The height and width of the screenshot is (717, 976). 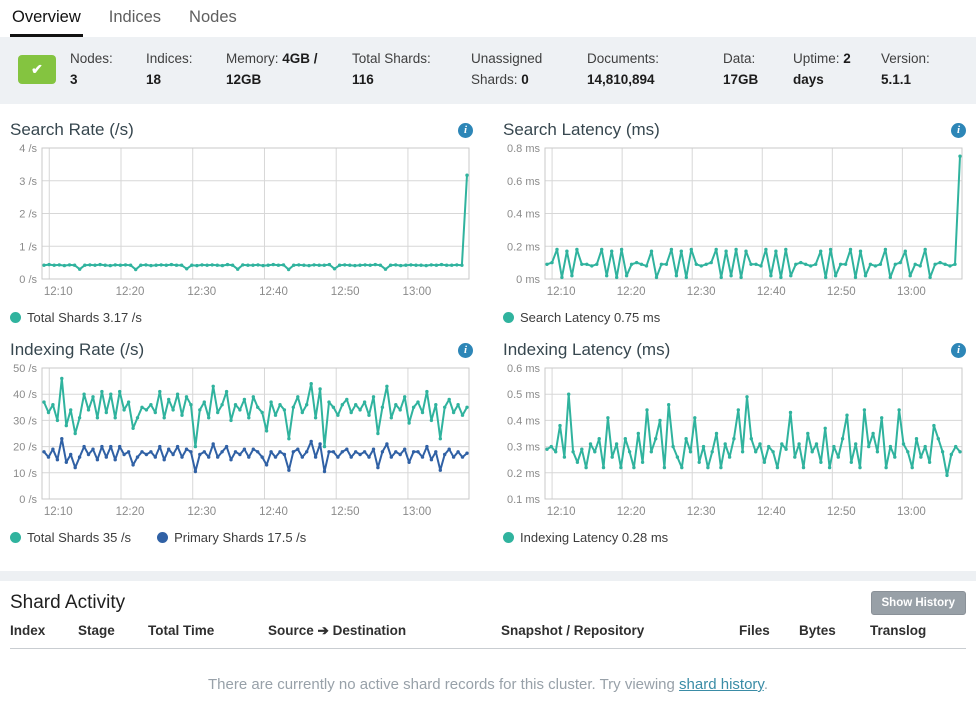 I want to click on stat-value: 18, so click(x=154, y=79).